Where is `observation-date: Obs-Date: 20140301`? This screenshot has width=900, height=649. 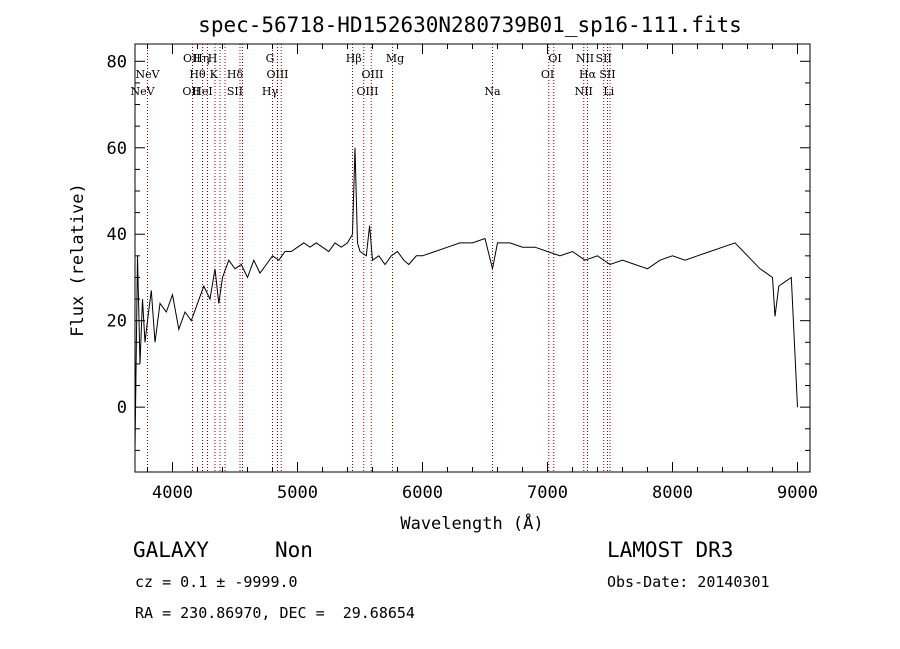
observation-date: Obs-Date: 20140301 is located at coordinates (688, 582).